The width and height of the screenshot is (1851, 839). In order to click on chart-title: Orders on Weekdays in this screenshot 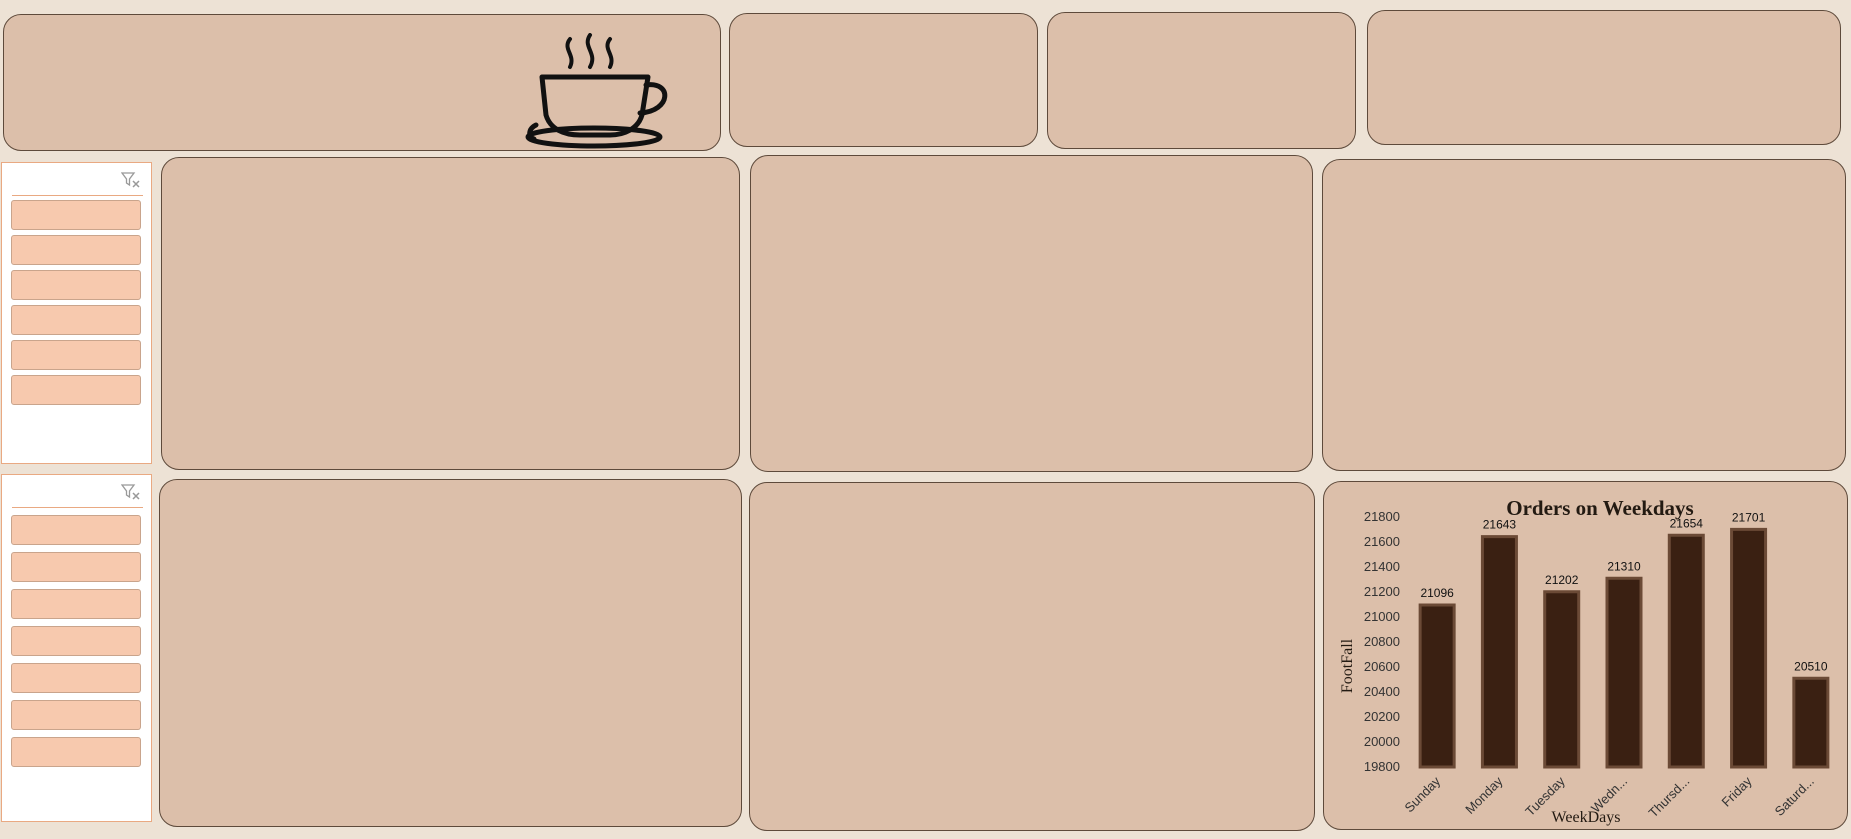, I will do `click(1599, 508)`.